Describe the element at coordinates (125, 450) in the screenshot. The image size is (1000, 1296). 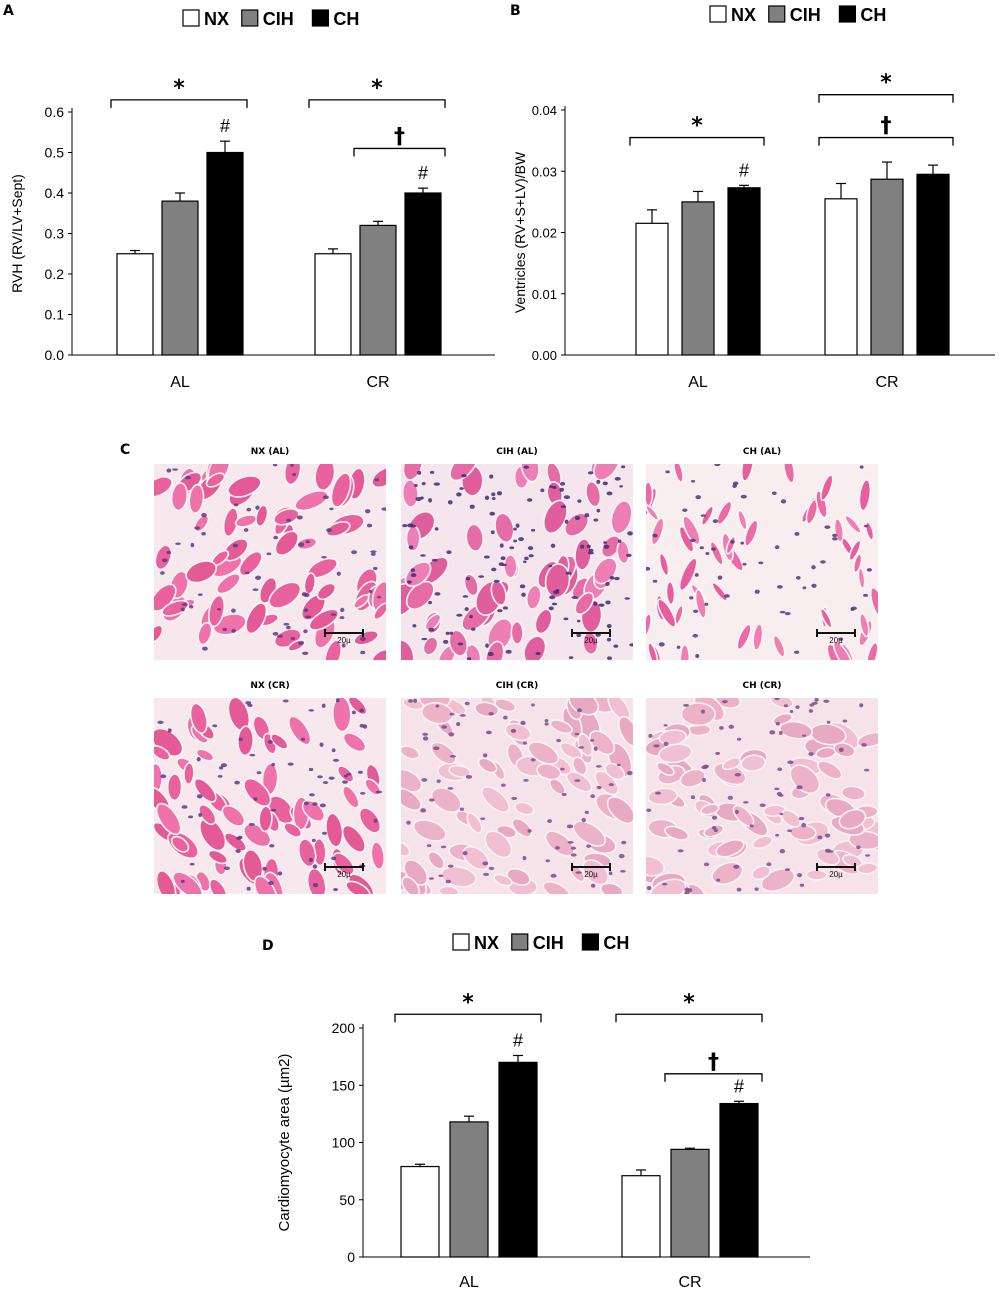
I see `panel-label-c: C` at that location.